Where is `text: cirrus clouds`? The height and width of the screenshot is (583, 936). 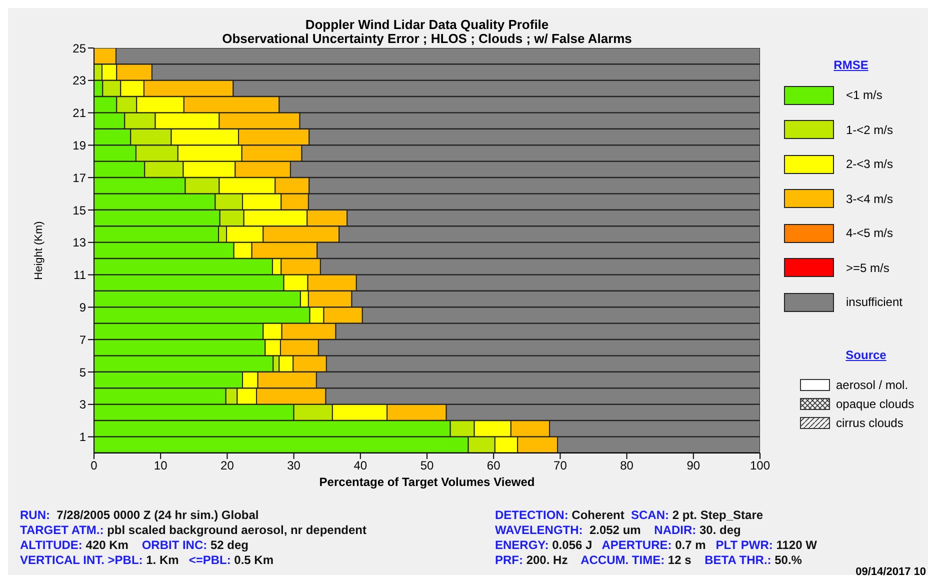
text: cirrus clouds is located at coordinates (870, 423).